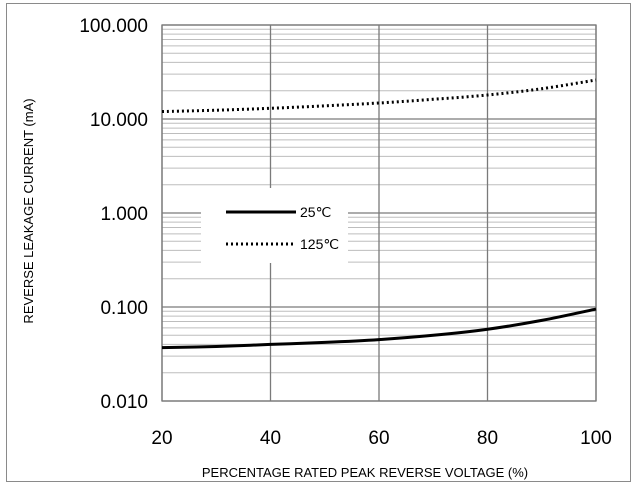 This screenshot has height=485, width=638. What do you see at coordinates (119, 120) in the screenshot?
I see `y-tick-label: 10.000` at bounding box center [119, 120].